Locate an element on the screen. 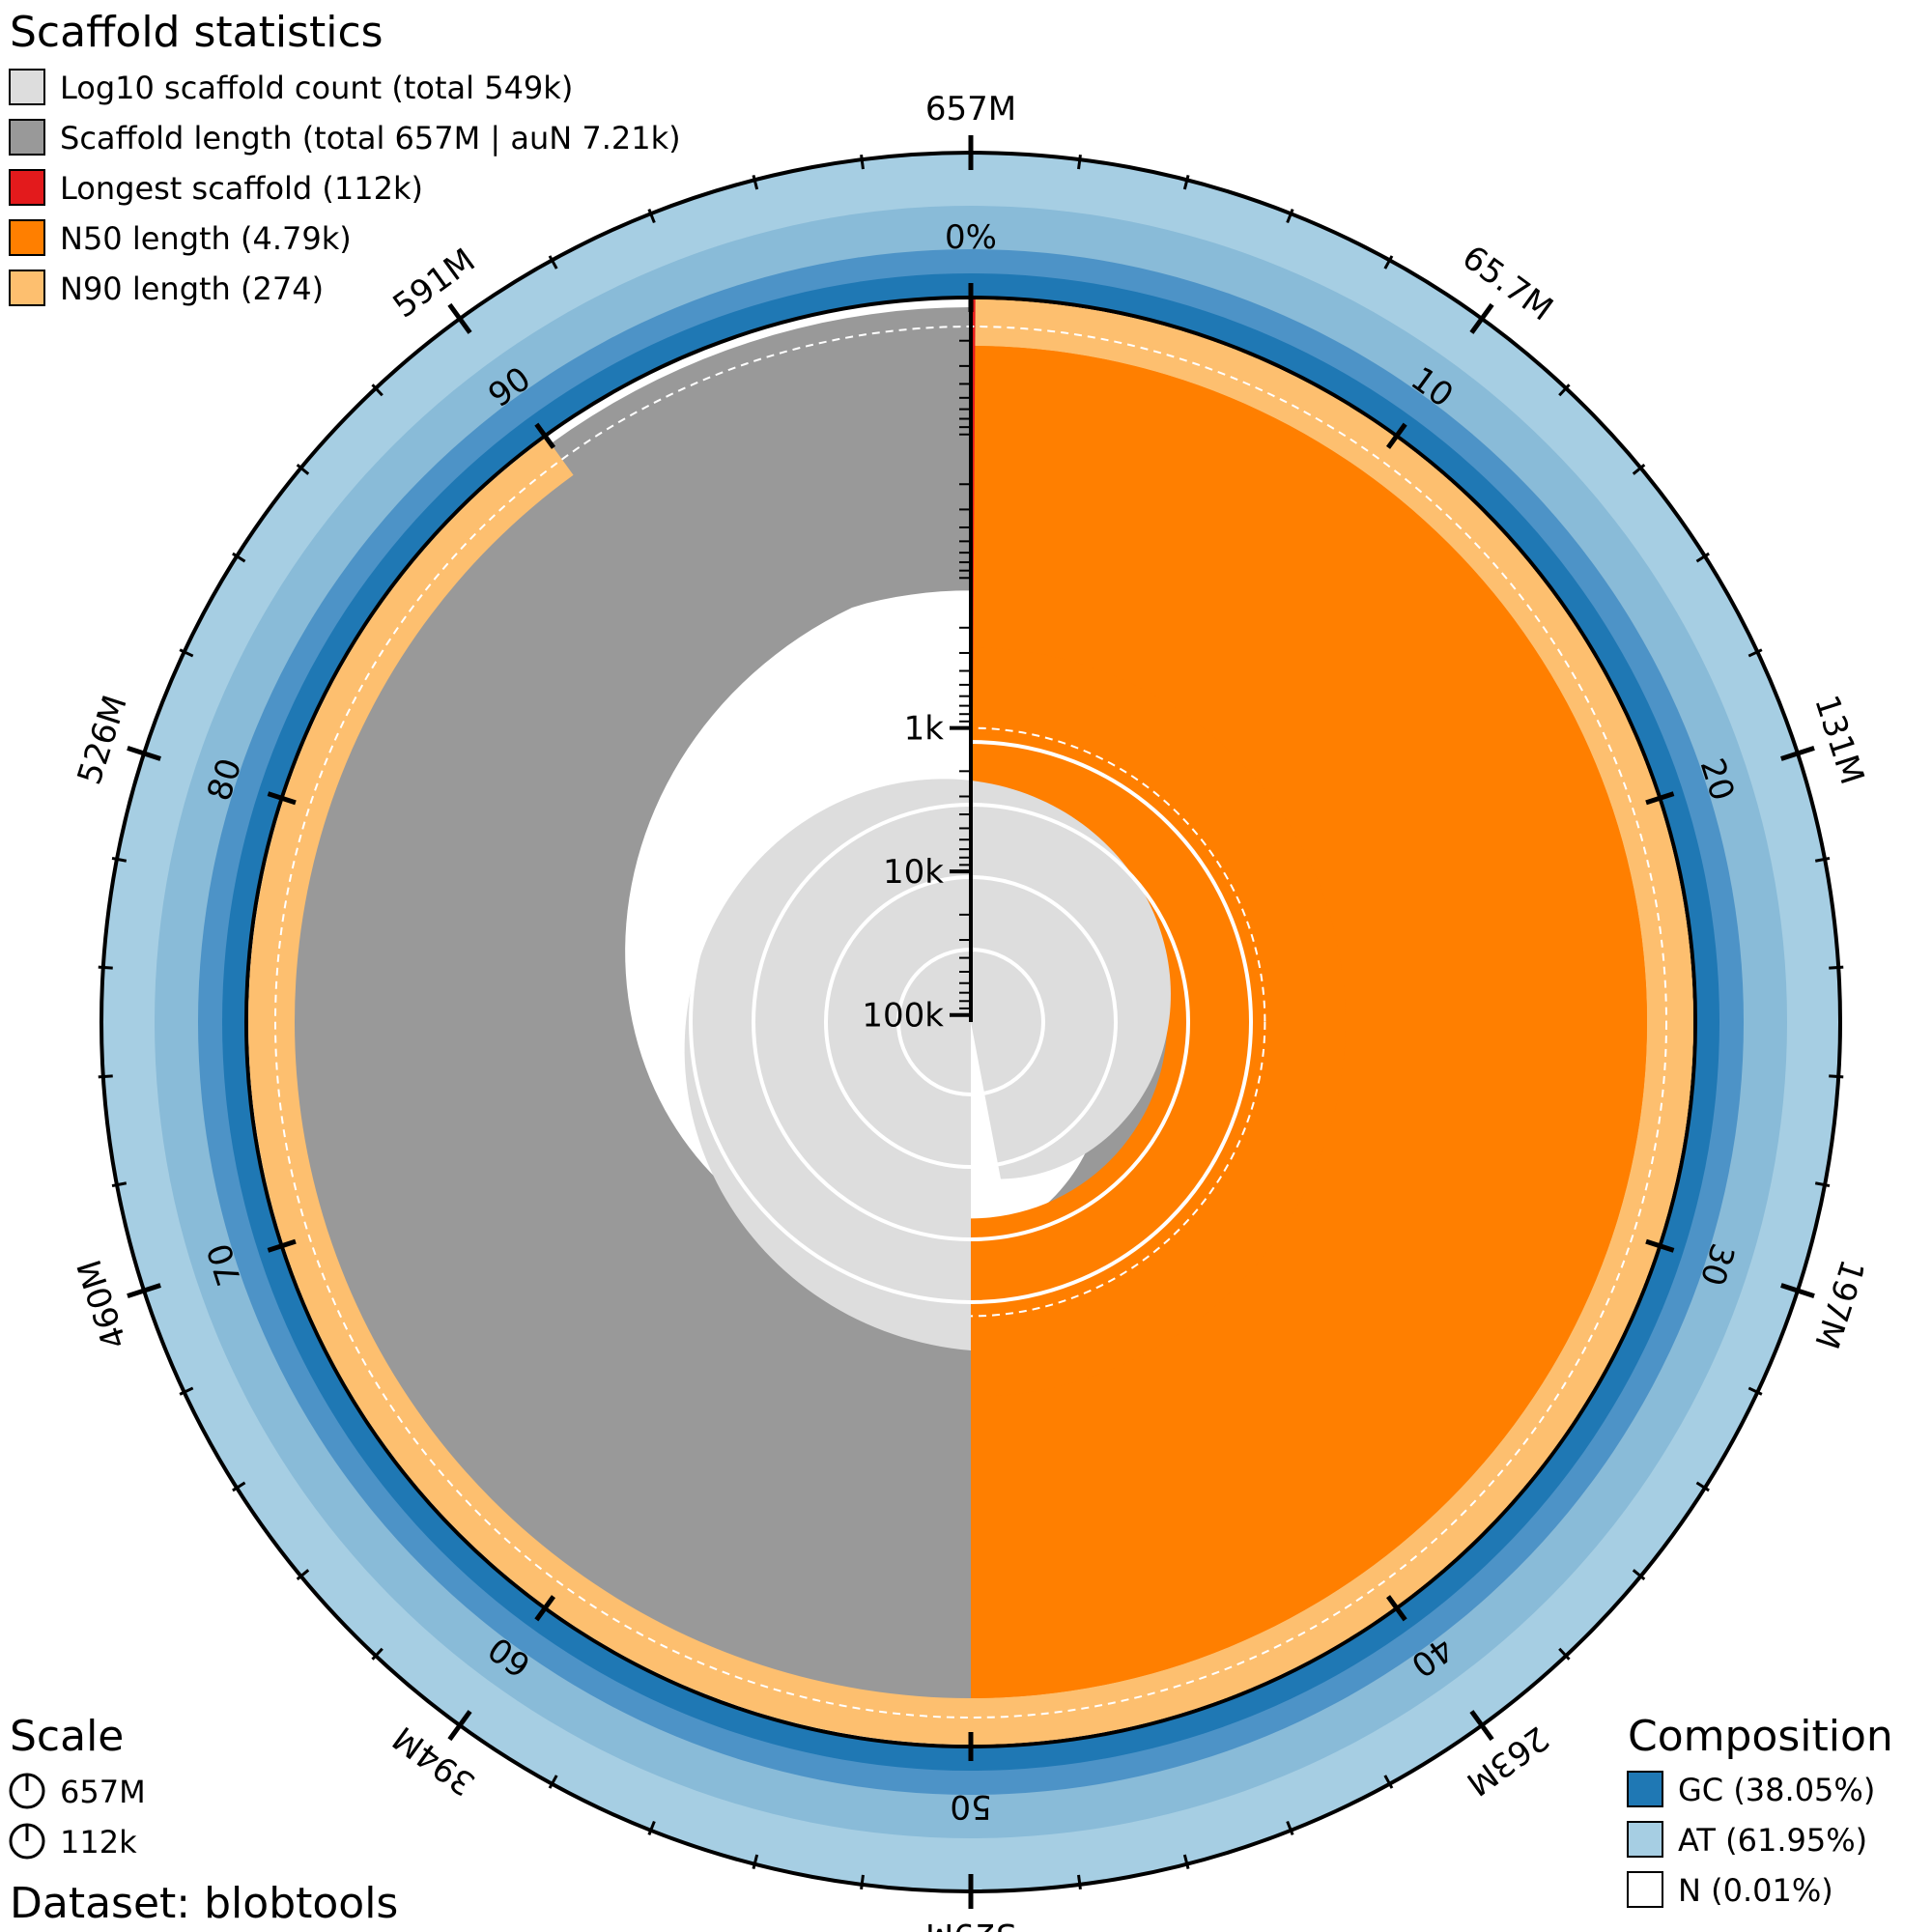 Image resolution: width=1932 pixels, height=1932 pixels. scale-title: Scale is located at coordinates (67, 1736).